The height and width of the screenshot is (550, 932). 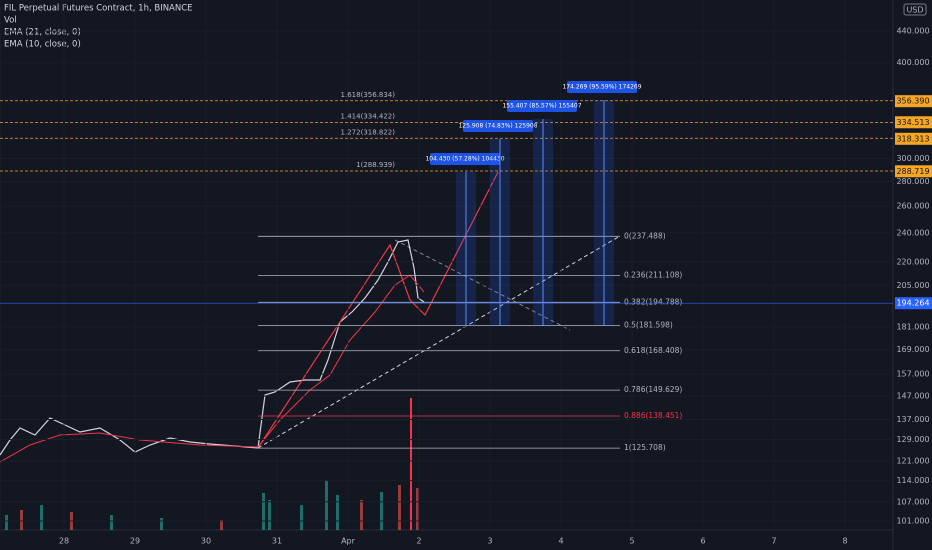 I want to click on currency: USD, so click(x=914, y=10).